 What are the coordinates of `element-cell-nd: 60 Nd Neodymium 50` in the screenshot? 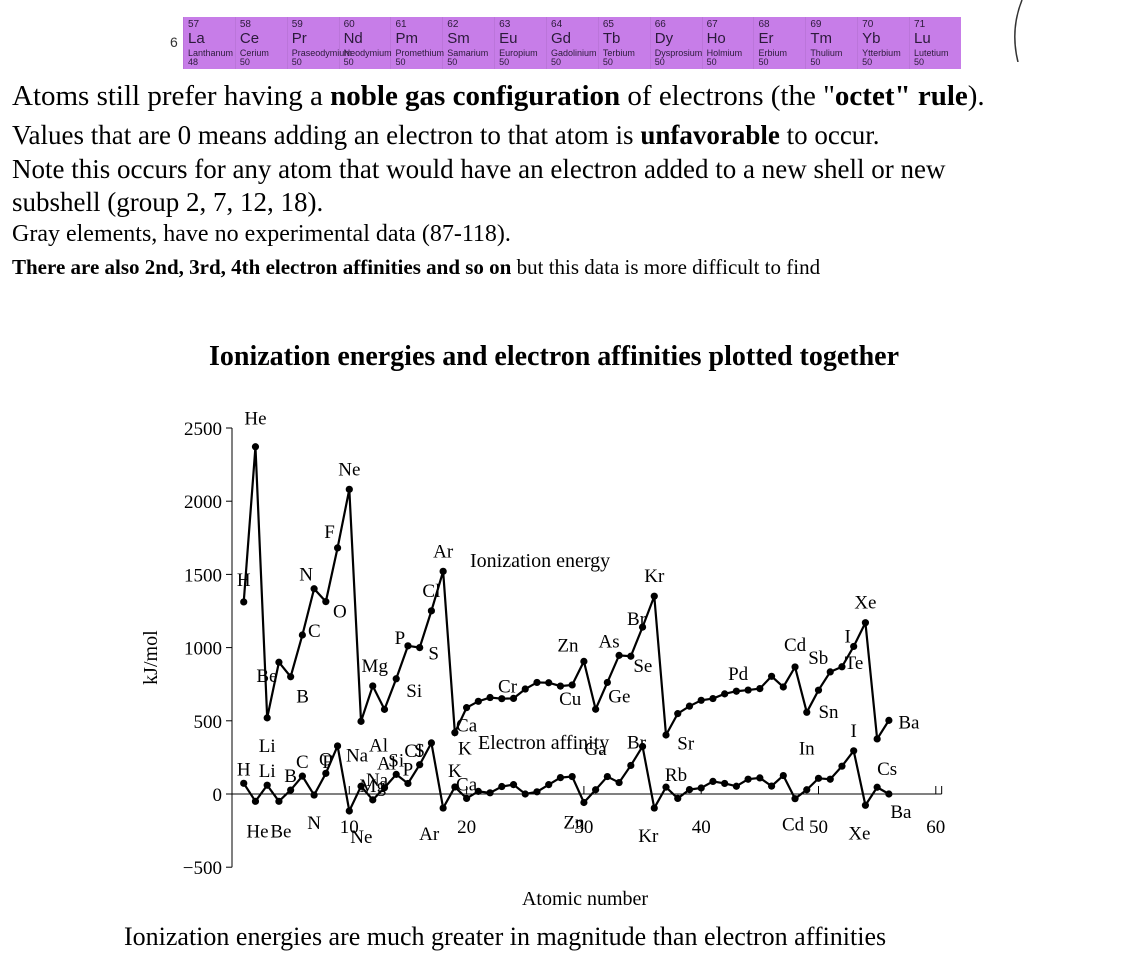 It's located at (365, 43).